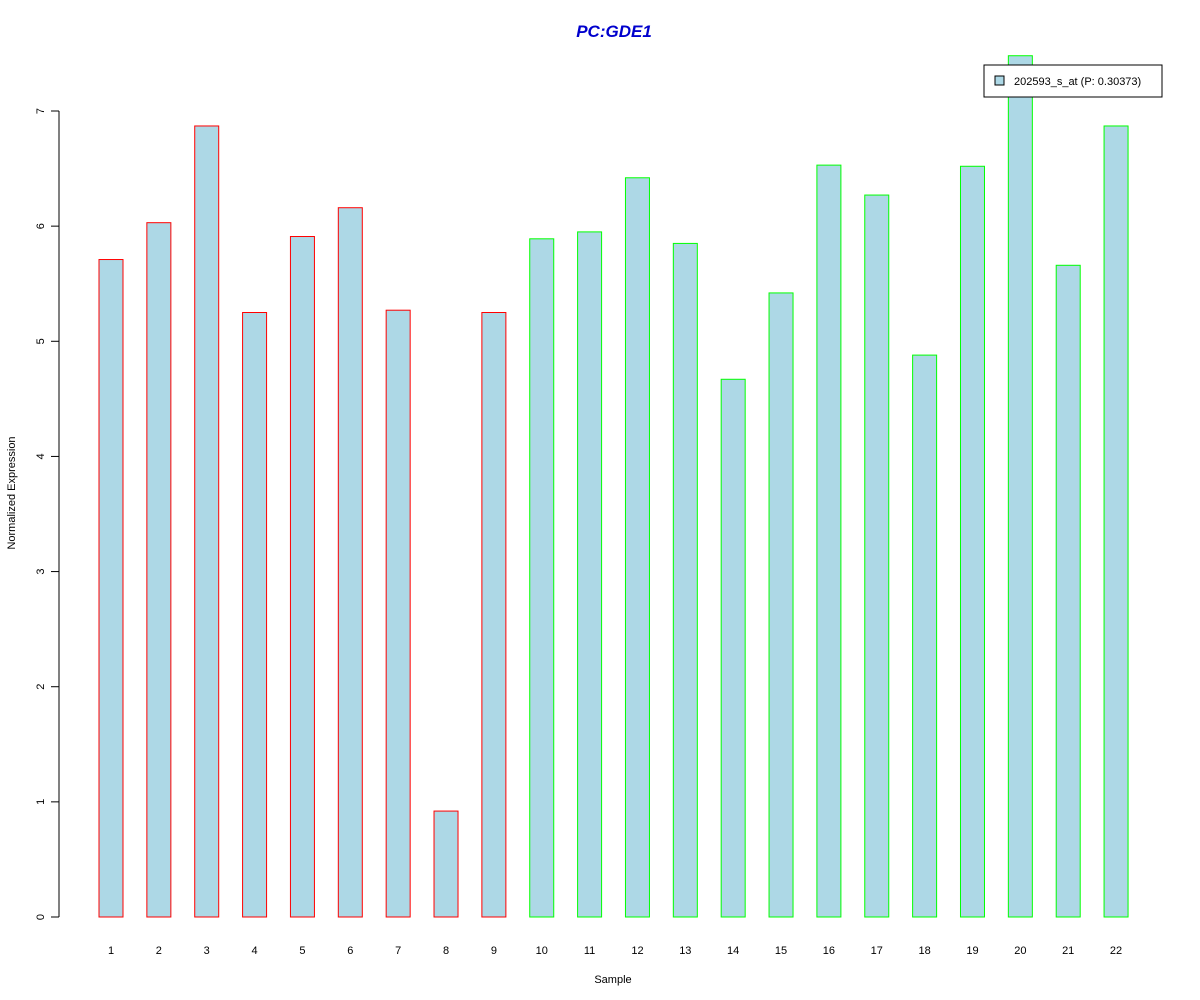 This screenshot has width=1200, height=1000. I want to click on y-tick-label: 5, so click(41, 341).